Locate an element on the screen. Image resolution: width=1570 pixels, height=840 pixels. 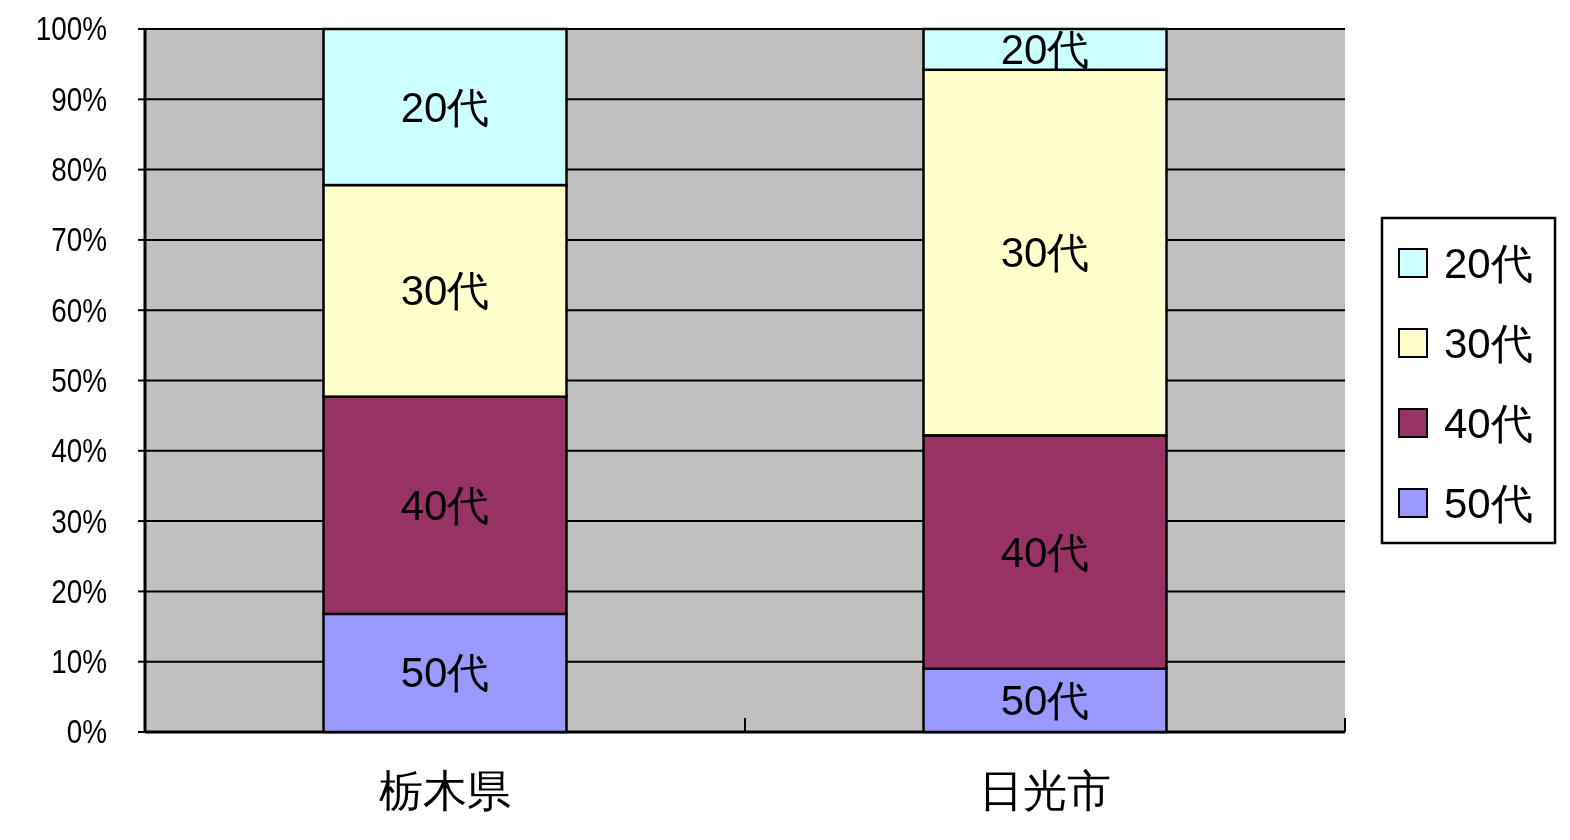
ytick: 70% is located at coordinates (79, 240).